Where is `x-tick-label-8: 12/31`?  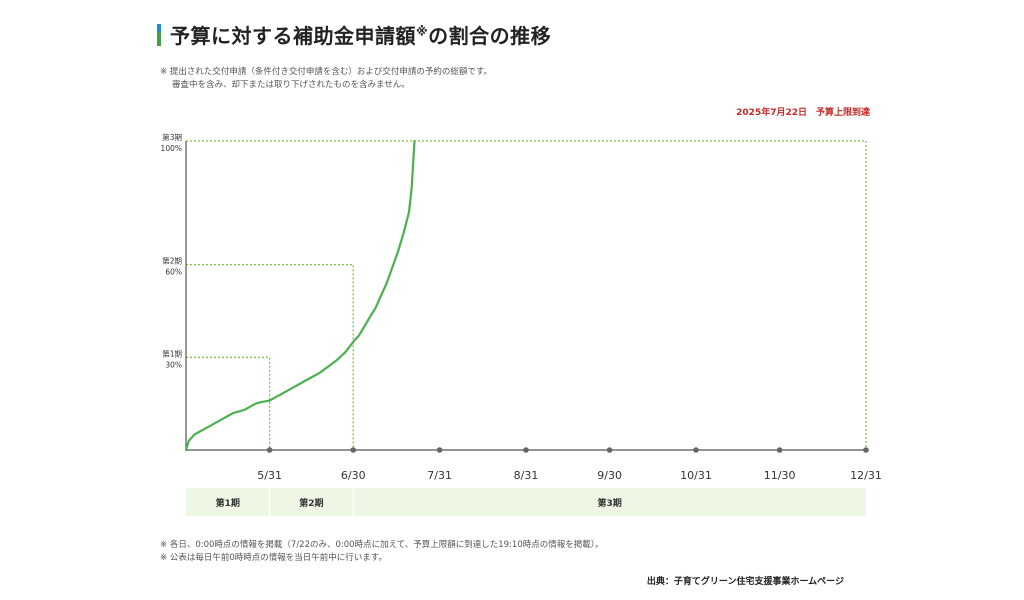
x-tick-label-8: 12/31 is located at coordinates (866, 475).